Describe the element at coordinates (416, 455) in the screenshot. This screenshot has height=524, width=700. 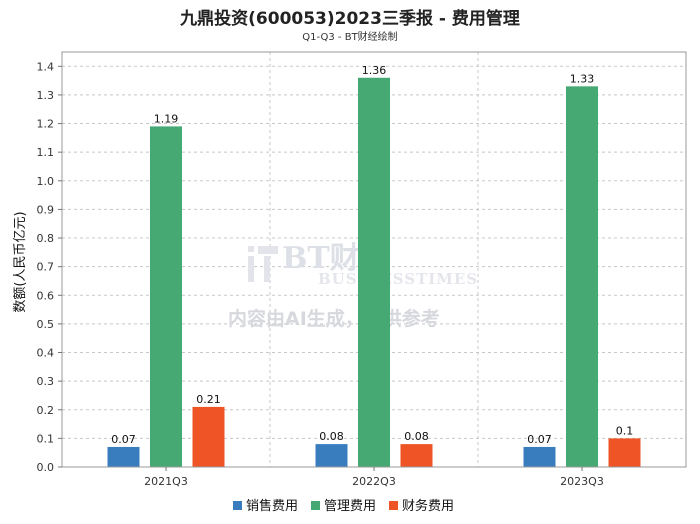
I see `bar-2022Q3-财务费用` at that location.